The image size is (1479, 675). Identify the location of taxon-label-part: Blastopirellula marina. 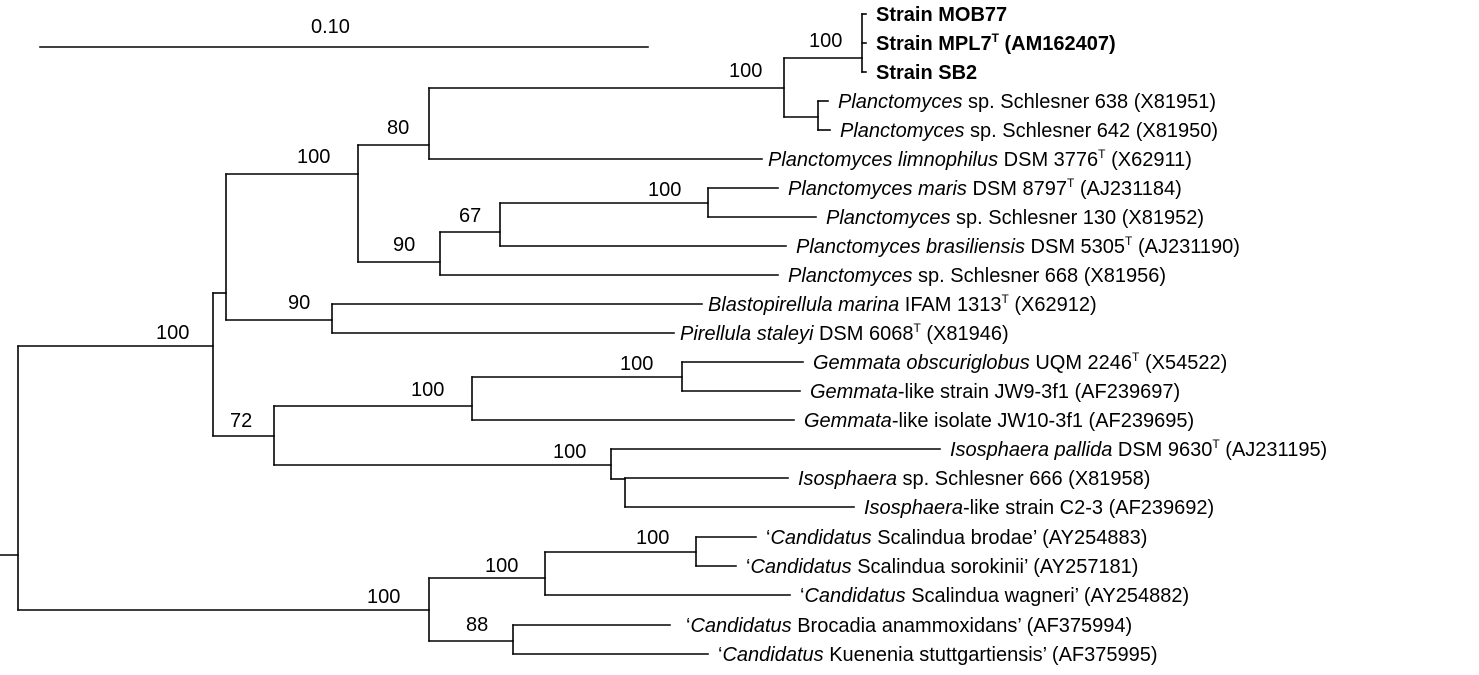
(803, 305).